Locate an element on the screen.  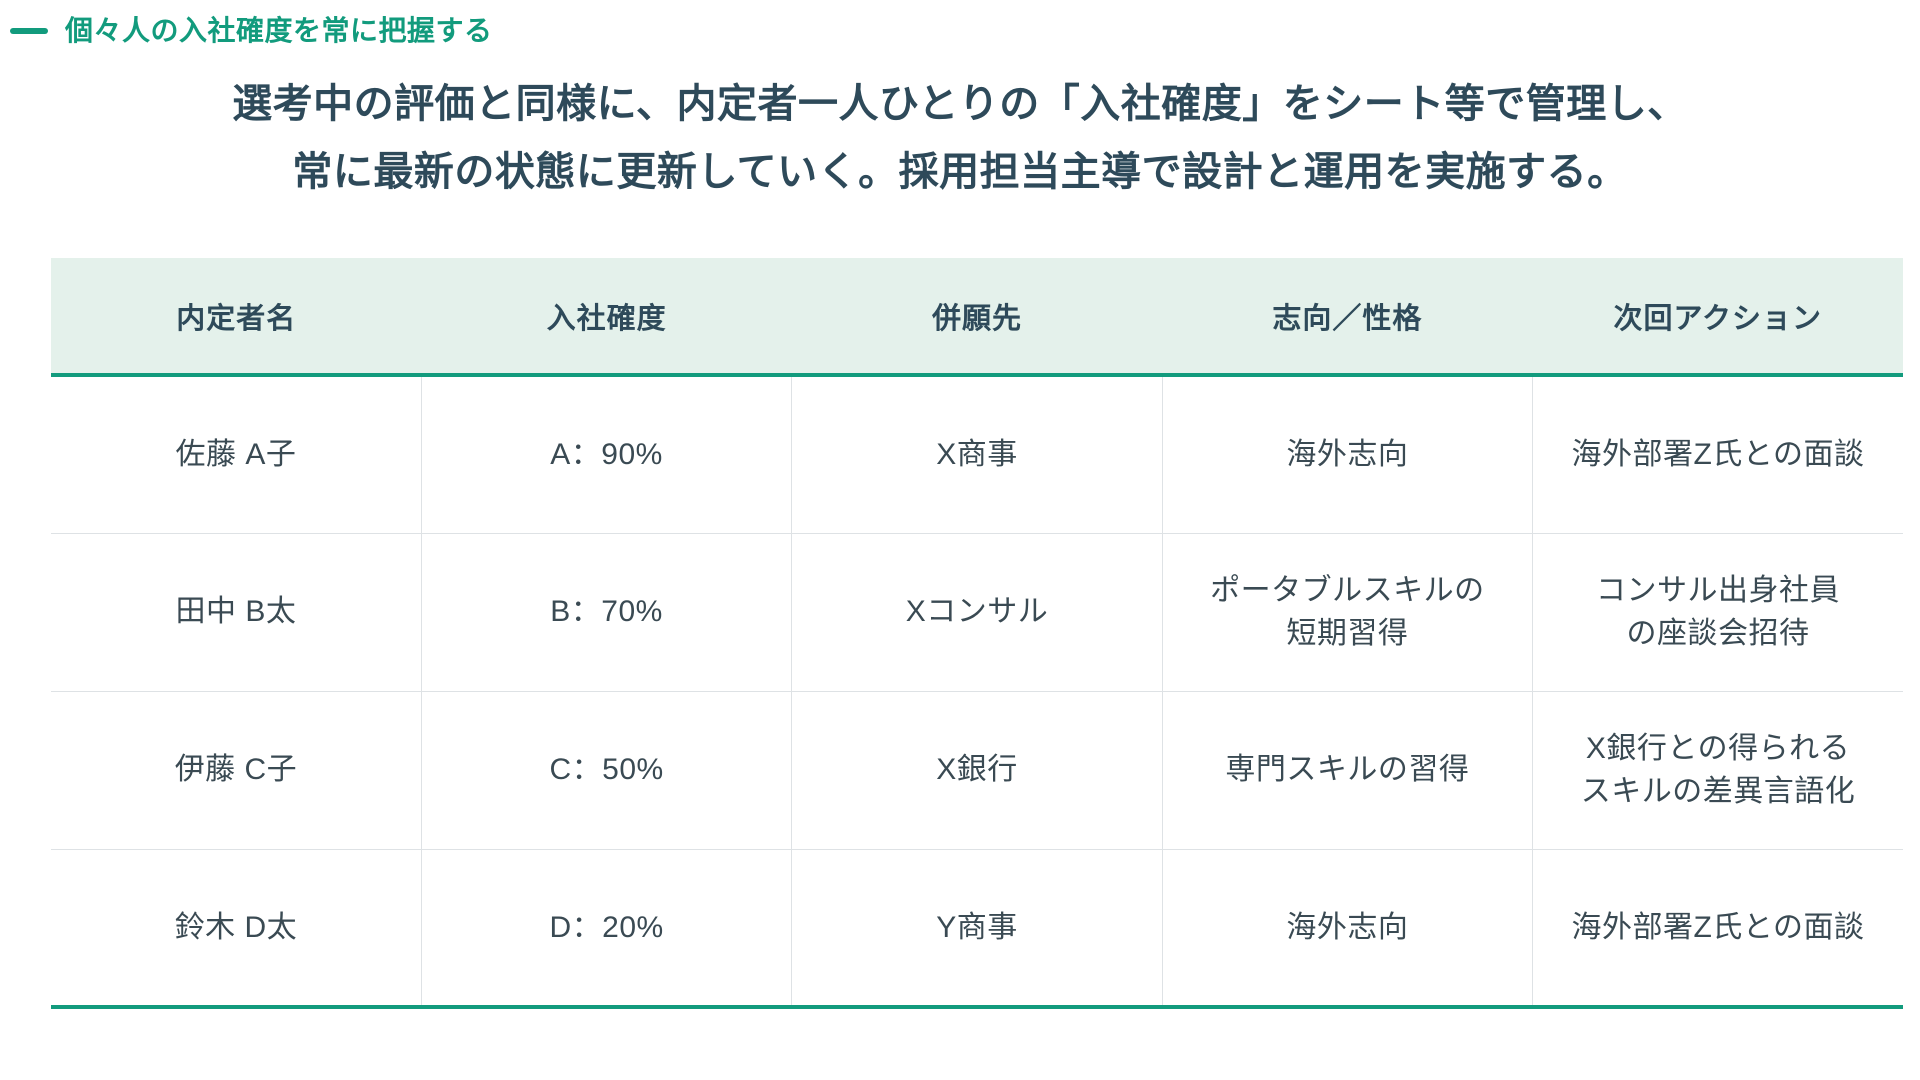
column-header-orientation: 志向／性格 is located at coordinates (1347, 317).